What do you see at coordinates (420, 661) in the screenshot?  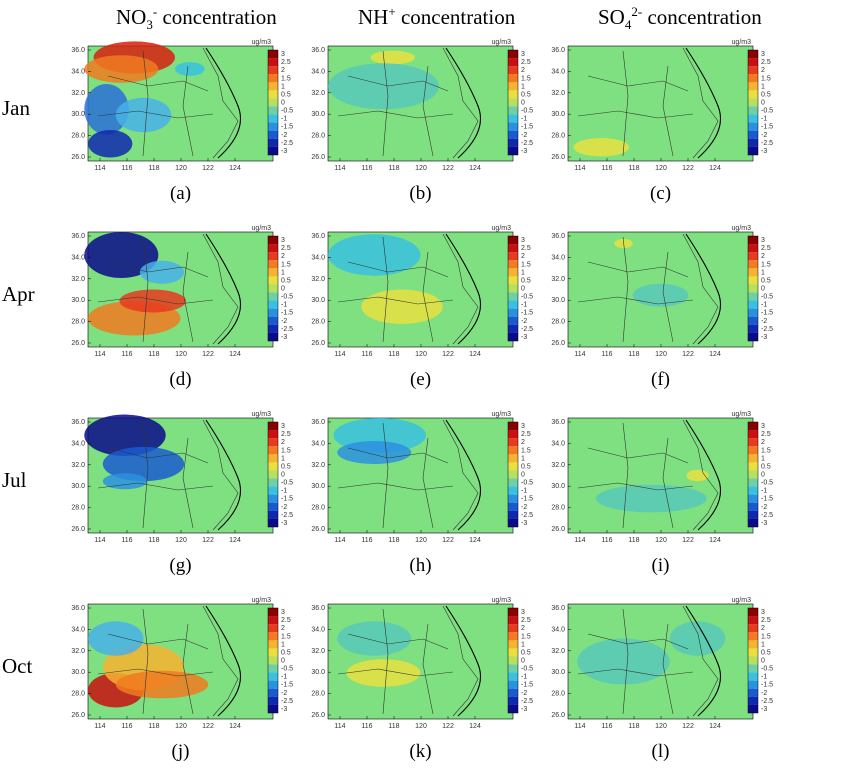 I see `map-background` at bounding box center [420, 661].